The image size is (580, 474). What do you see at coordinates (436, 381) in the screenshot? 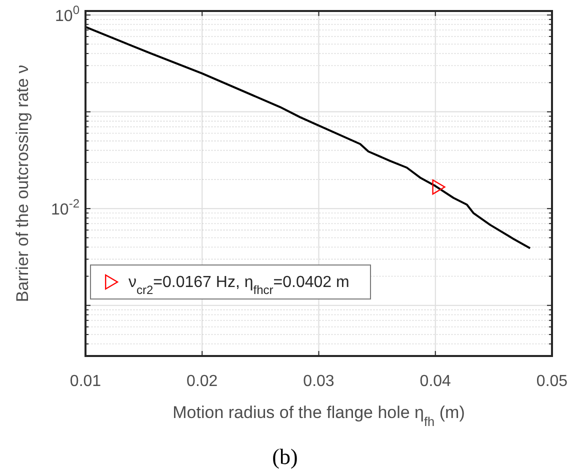
I see `x-tick-label: 0.04` at bounding box center [436, 381].